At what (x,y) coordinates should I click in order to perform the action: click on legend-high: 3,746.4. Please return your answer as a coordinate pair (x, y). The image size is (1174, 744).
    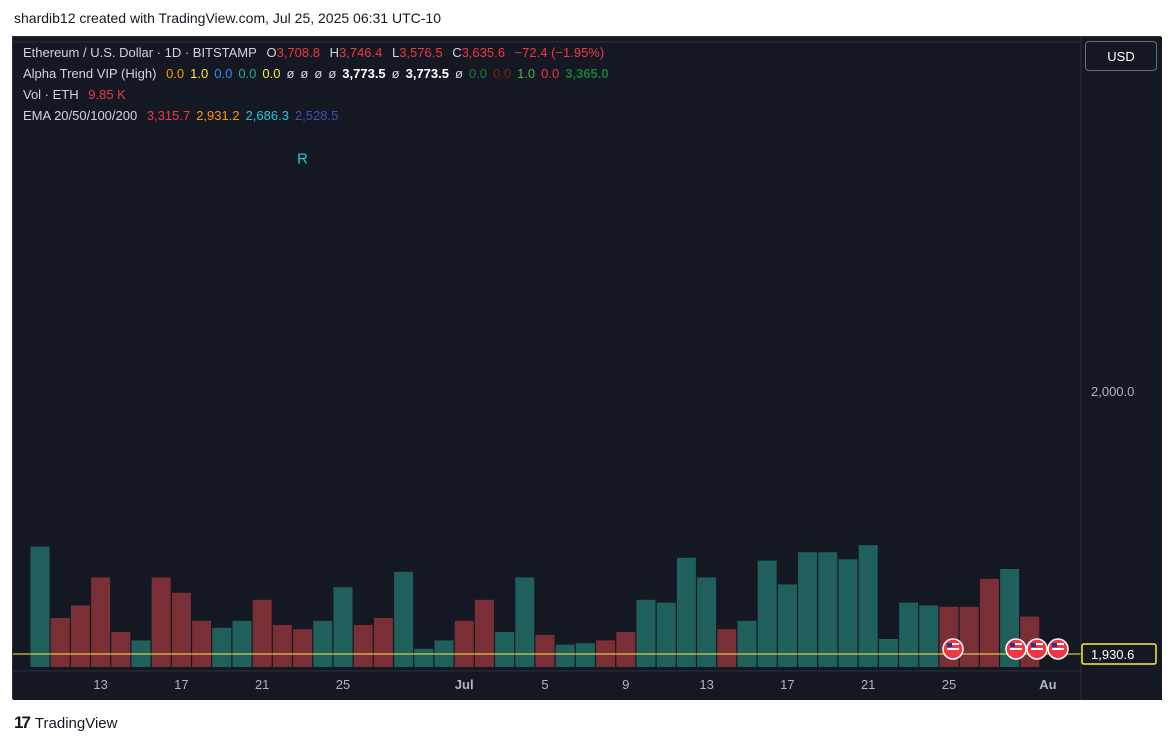
    Looking at the image, I should click on (360, 52).